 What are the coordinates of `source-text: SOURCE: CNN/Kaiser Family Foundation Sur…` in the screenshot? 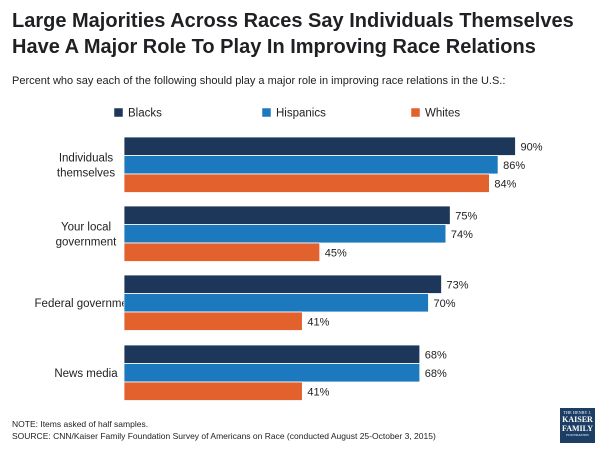 It's located at (224, 436).